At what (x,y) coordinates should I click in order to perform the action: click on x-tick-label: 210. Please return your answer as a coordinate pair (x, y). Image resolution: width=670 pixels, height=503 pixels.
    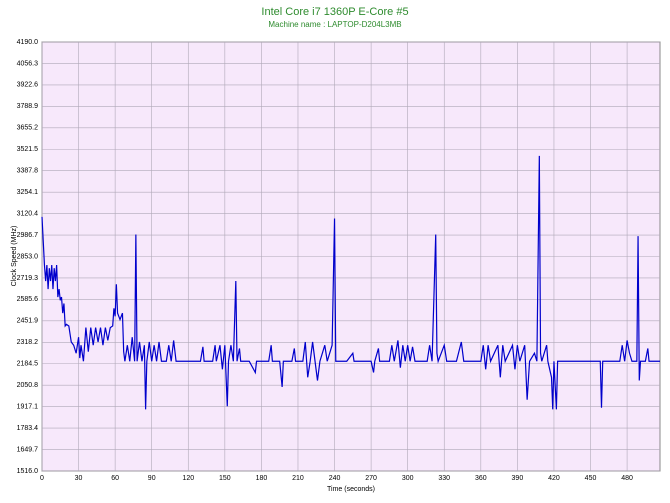
    Looking at the image, I should click on (298, 478).